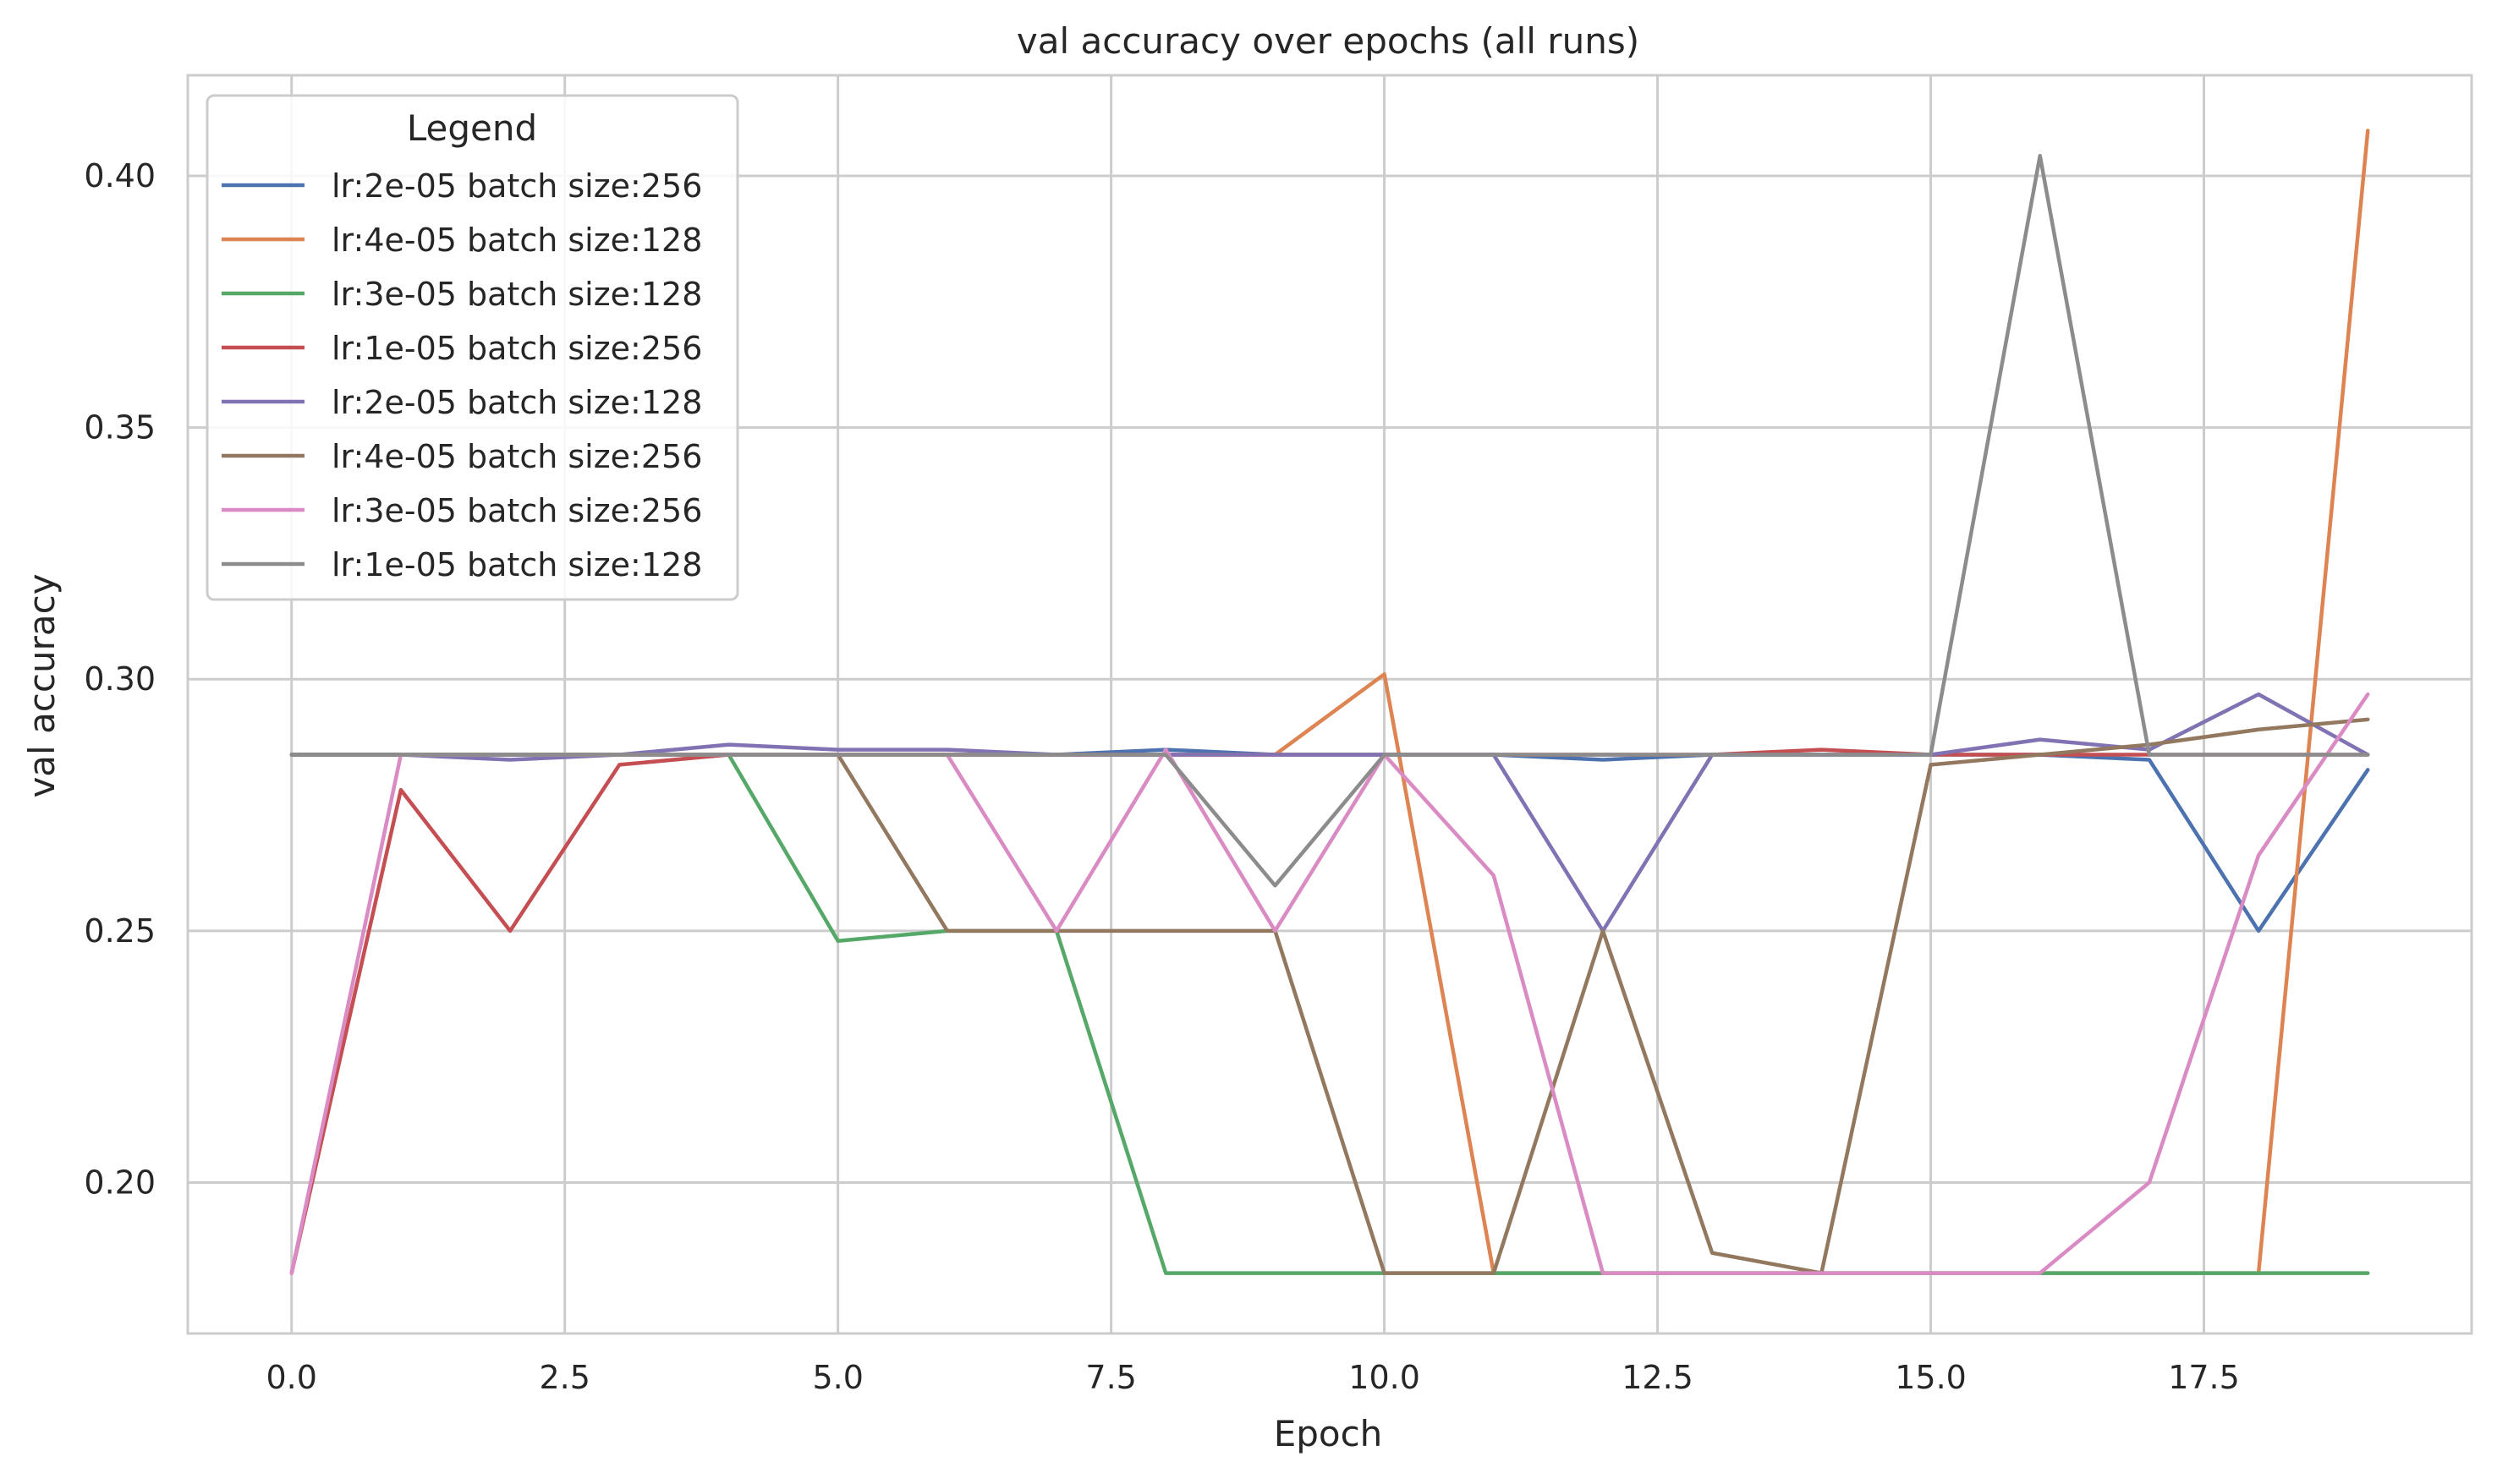  I want to click on x-tick-label: 7.5, so click(1110, 1377).